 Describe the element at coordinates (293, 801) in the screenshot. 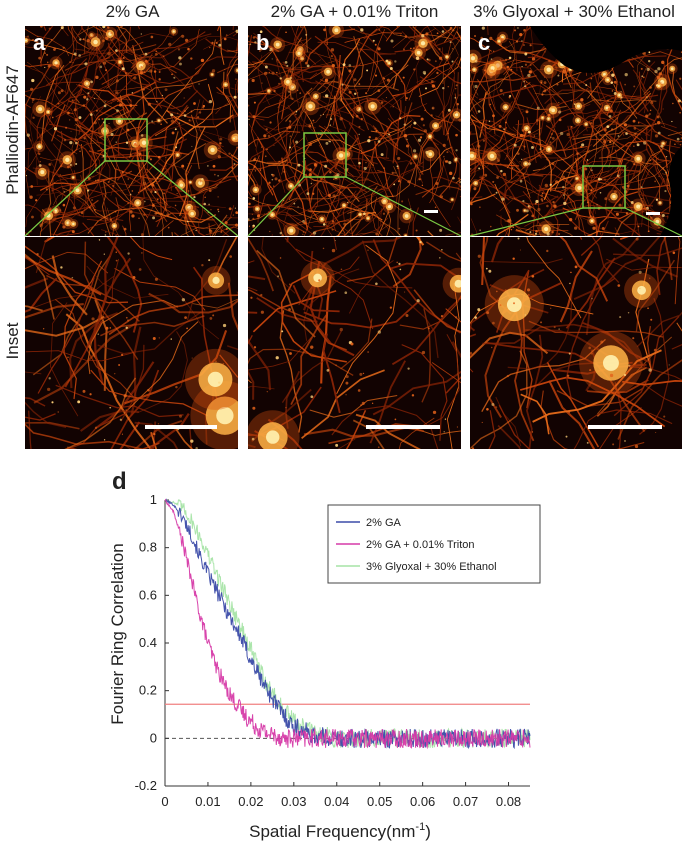

I see `x-tick-label: 0.03` at that location.